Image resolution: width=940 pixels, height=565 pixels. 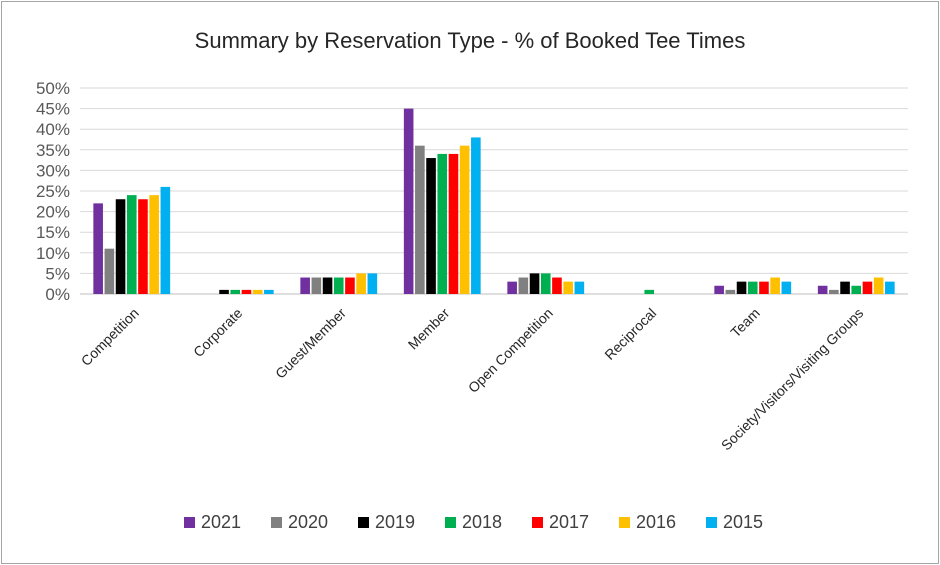 What do you see at coordinates (363, 522) in the screenshot?
I see `legend-swatch-2019` at bounding box center [363, 522].